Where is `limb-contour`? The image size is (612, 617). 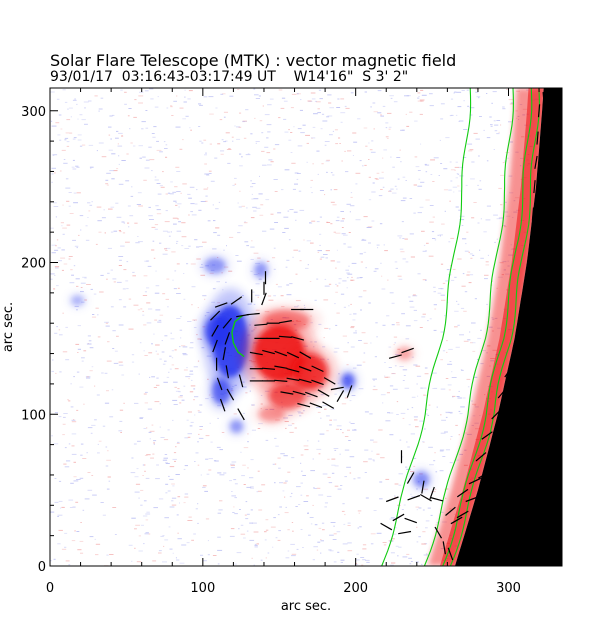
limb-contour is located at coordinates (494, 327).